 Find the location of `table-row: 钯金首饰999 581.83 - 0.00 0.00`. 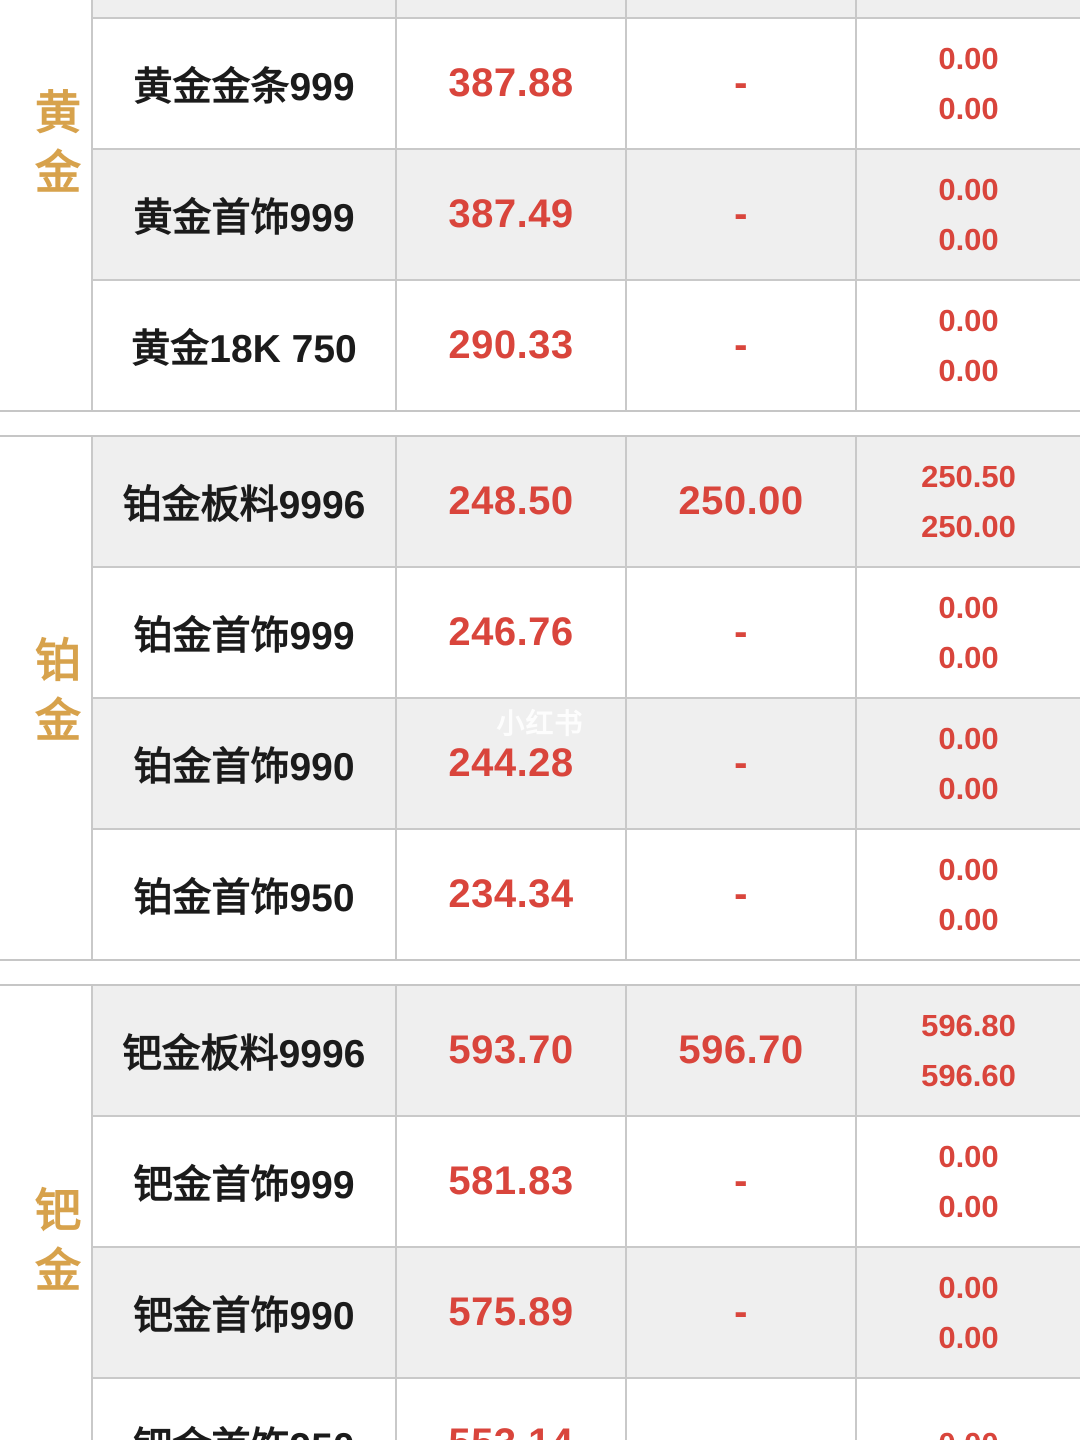

table-row: 钯金首饰999 581.83 - 0.00 0.00 is located at coordinates (586, 1180).